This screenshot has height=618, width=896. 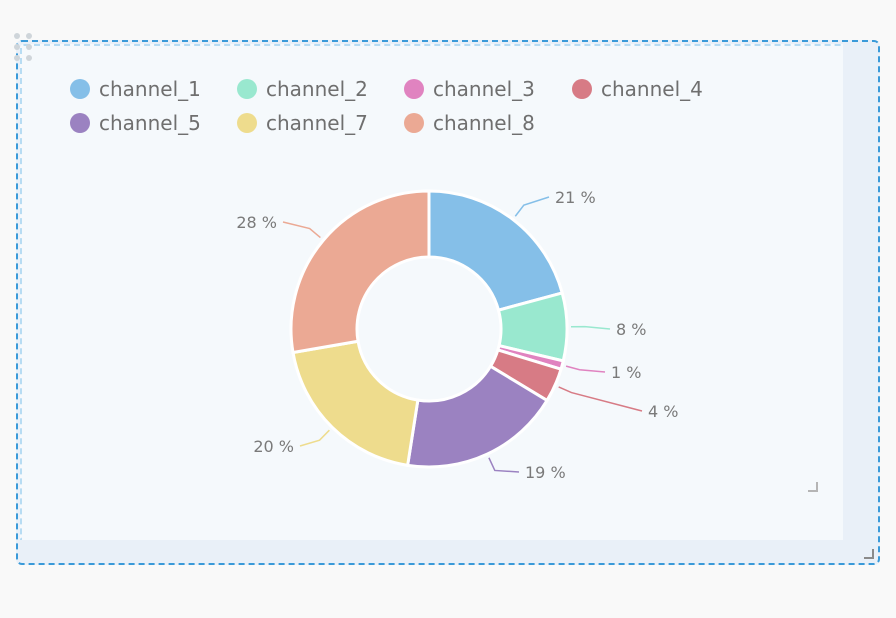 I want to click on legend-label: channel_1, so click(x=150, y=89).